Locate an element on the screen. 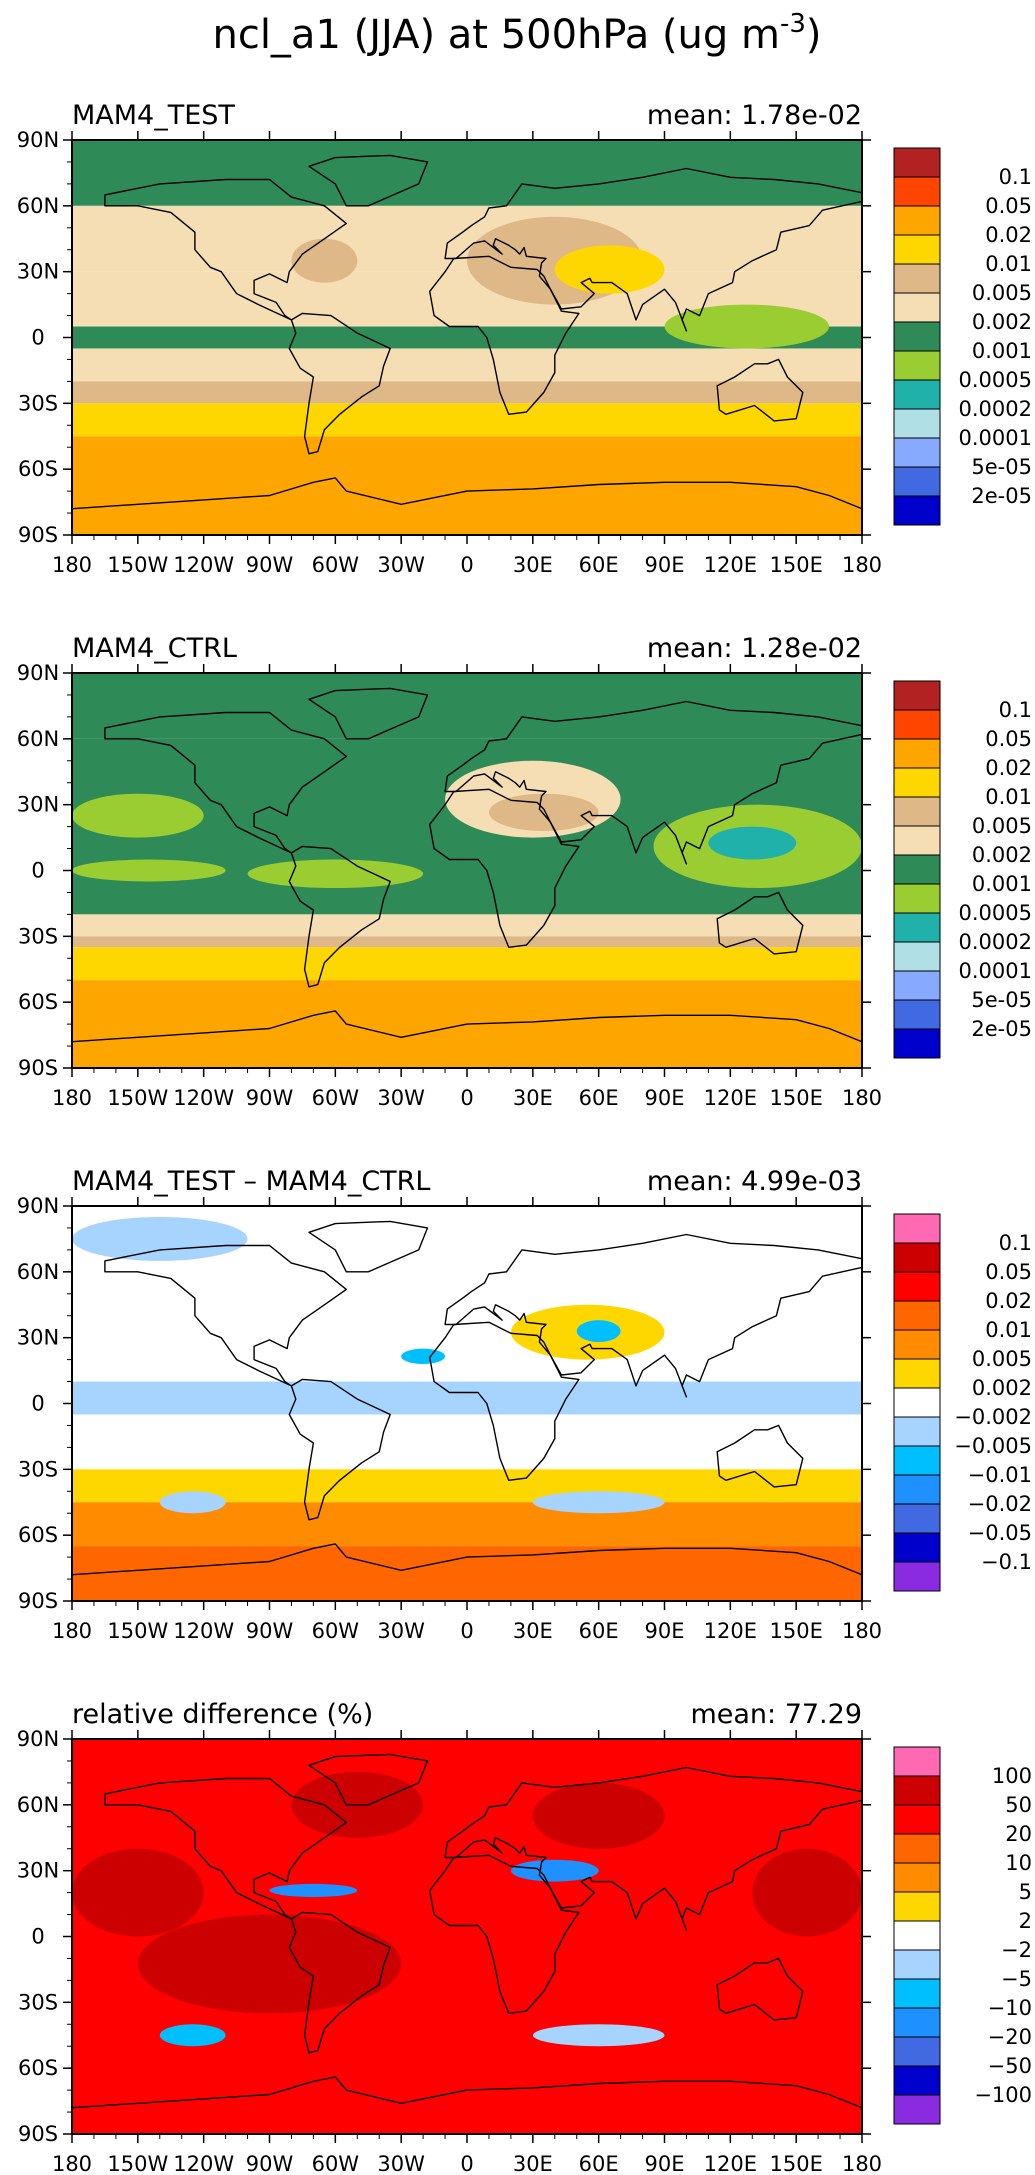  x-tick-label: 90W is located at coordinates (270, 1098).